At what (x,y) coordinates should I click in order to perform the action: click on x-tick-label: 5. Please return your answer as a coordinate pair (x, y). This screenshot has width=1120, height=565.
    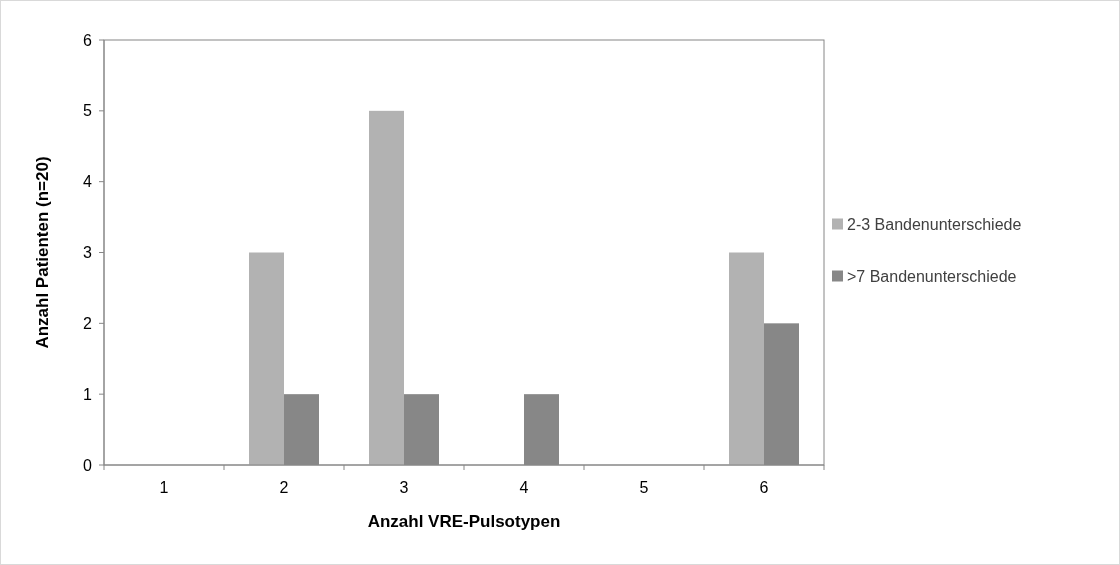
    Looking at the image, I should click on (644, 487).